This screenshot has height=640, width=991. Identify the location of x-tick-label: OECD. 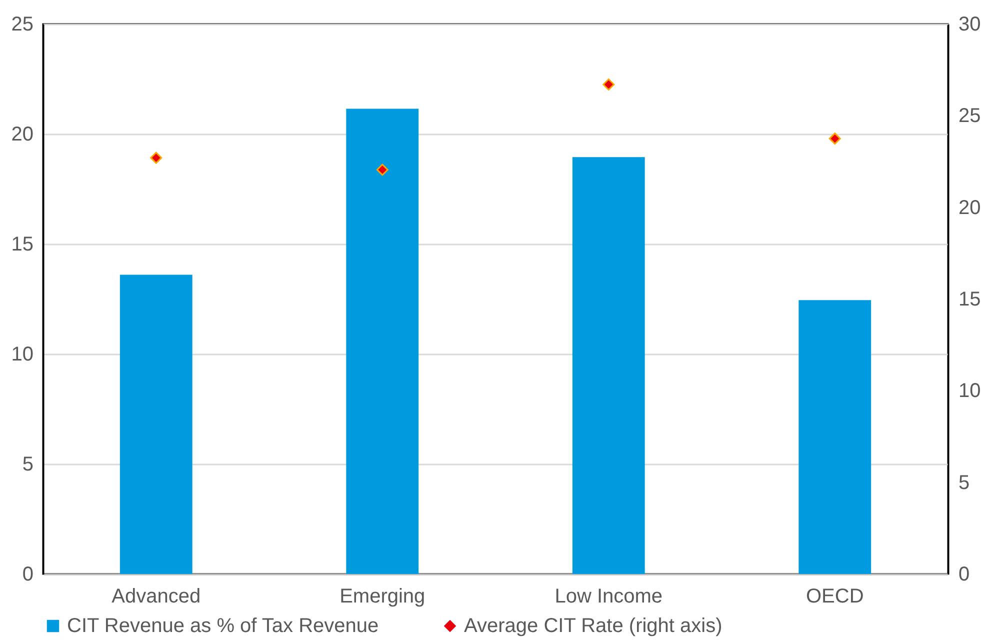
(835, 597).